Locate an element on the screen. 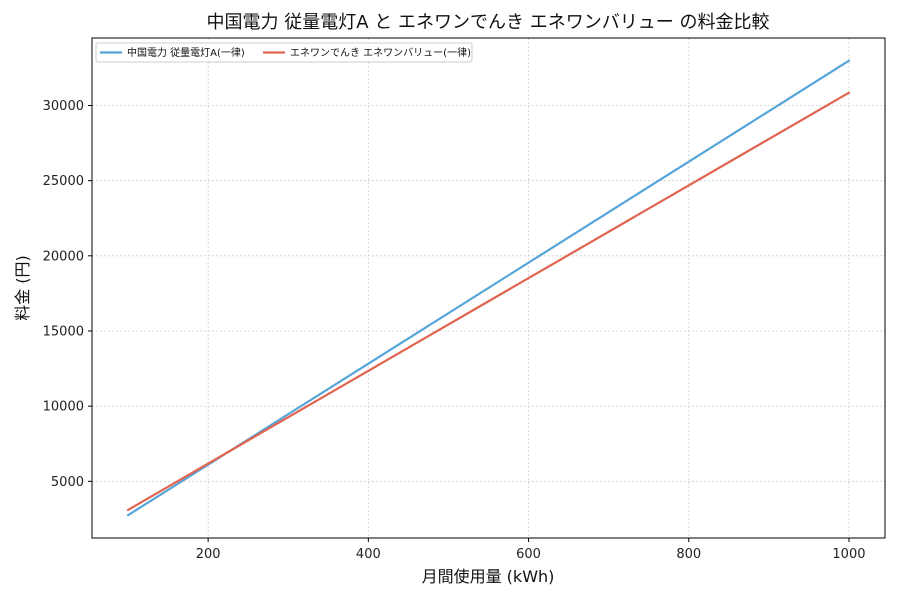  y-tick-label: 20000 is located at coordinates (63, 256).